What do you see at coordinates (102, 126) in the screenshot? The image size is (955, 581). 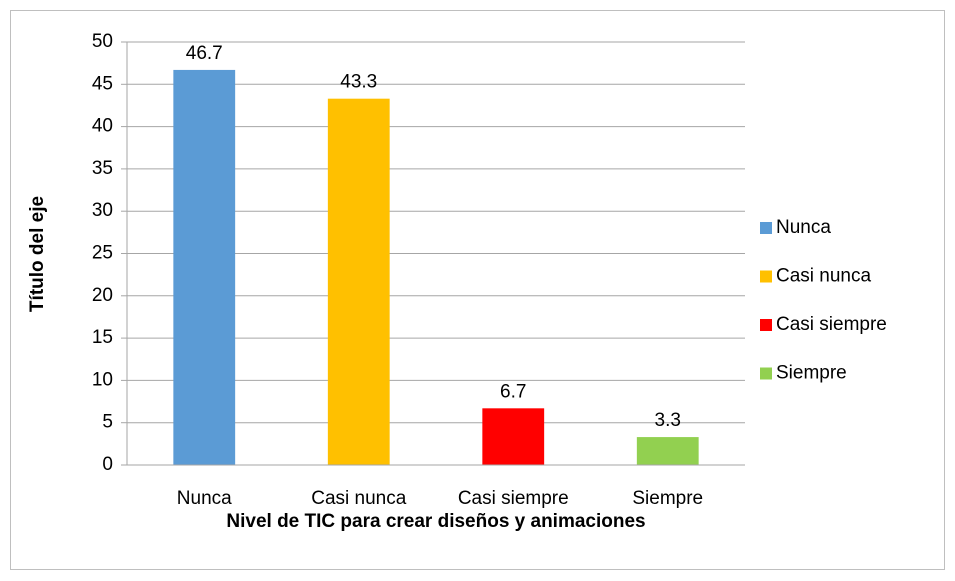 I see `y-tick-label: 40` at bounding box center [102, 126].